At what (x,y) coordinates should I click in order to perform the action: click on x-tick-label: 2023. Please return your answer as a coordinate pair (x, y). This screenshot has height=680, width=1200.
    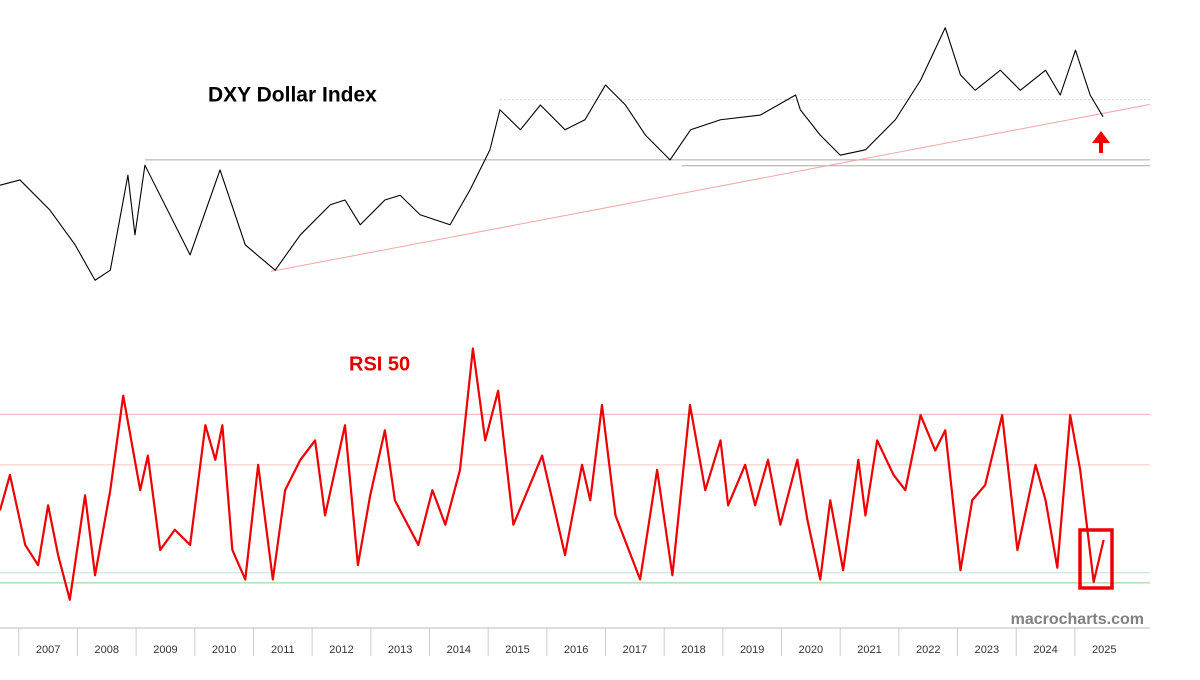
    Looking at the image, I should click on (987, 650).